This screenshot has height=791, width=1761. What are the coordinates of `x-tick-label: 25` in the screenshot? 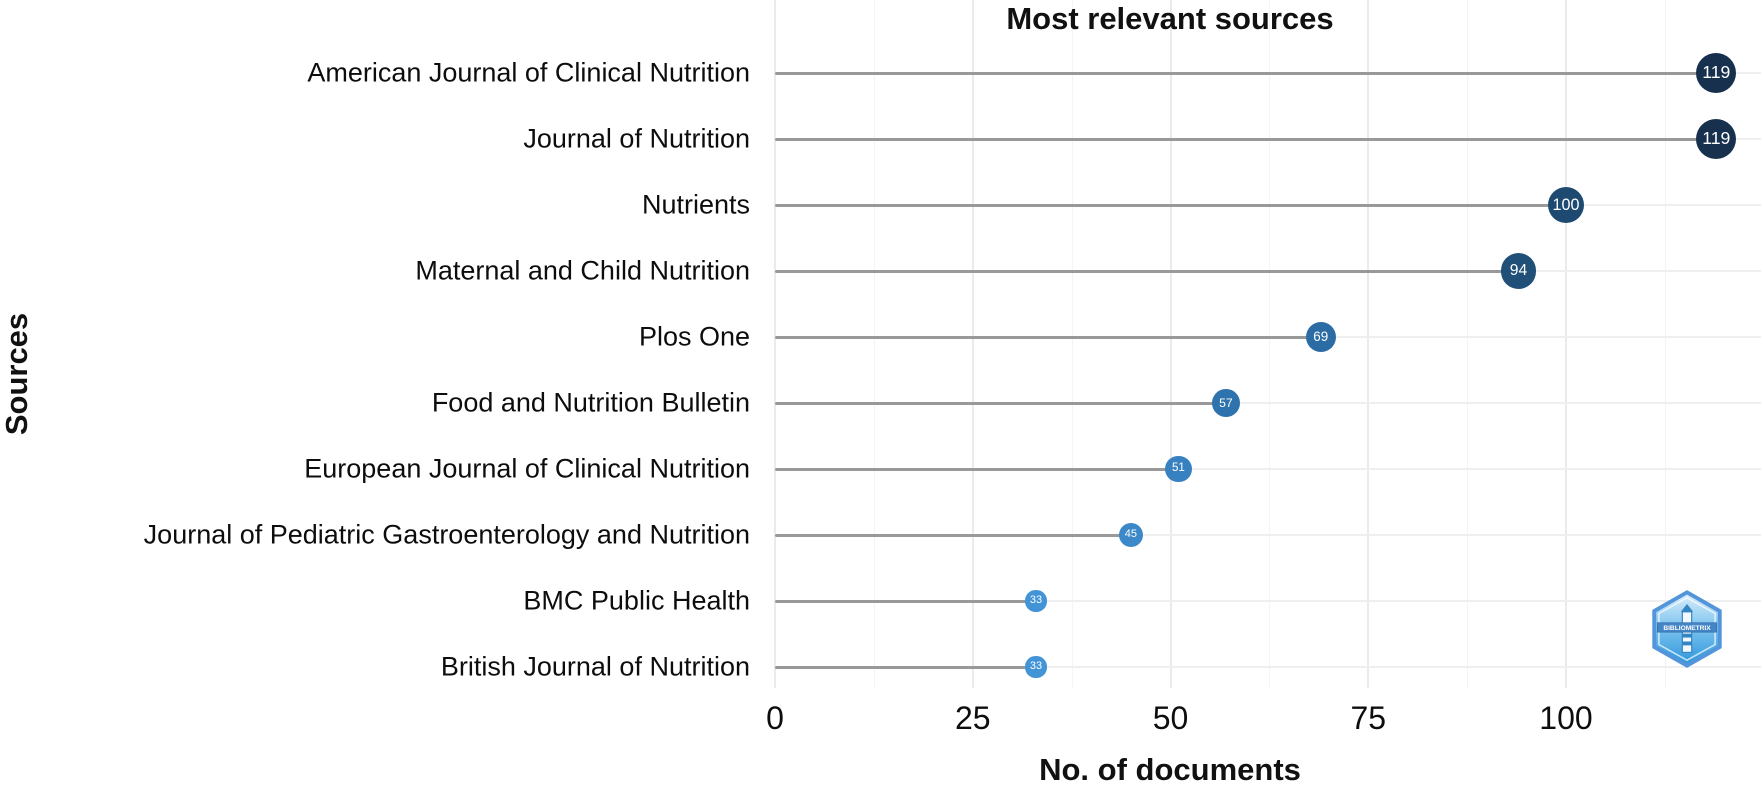 It's located at (972, 718).